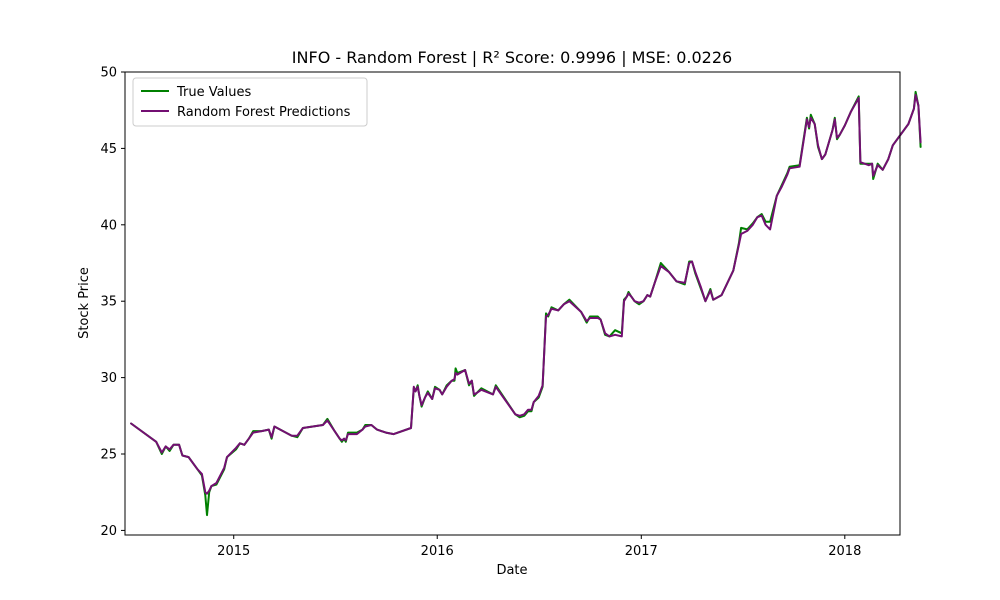 The height and width of the screenshot is (600, 1000). Describe the element at coordinates (437, 551) in the screenshot. I see `x-tick-label: 2016` at that location.